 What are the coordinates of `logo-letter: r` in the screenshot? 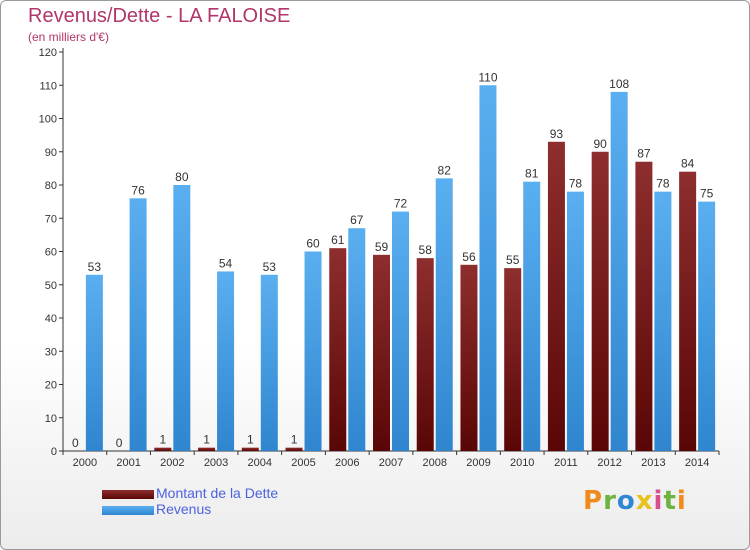 It's located at (610, 501).